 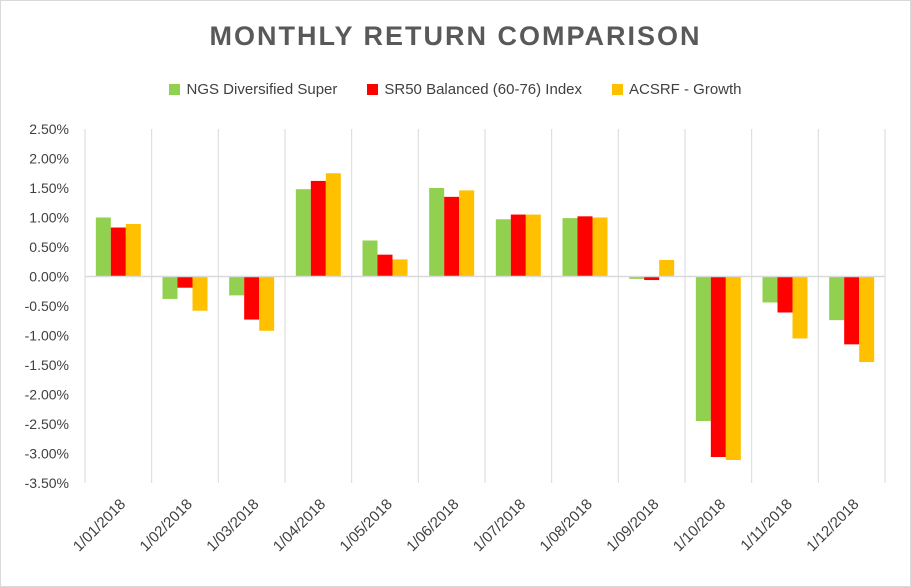 I want to click on legend-item-sr50: SR50 Balanced (60-76) Index, so click(x=474, y=89).